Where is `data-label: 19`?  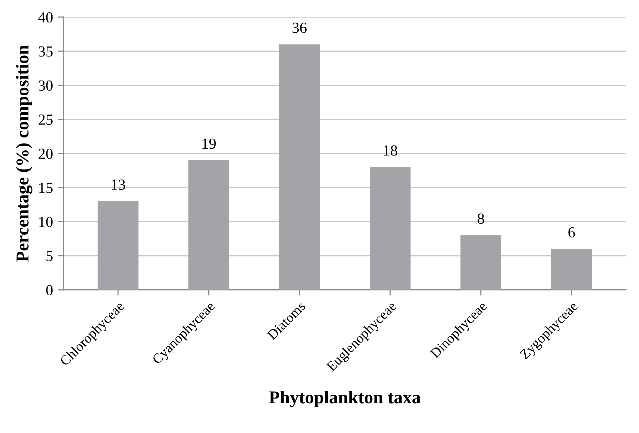 data-label: 19 is located at coordinates (209, 144).